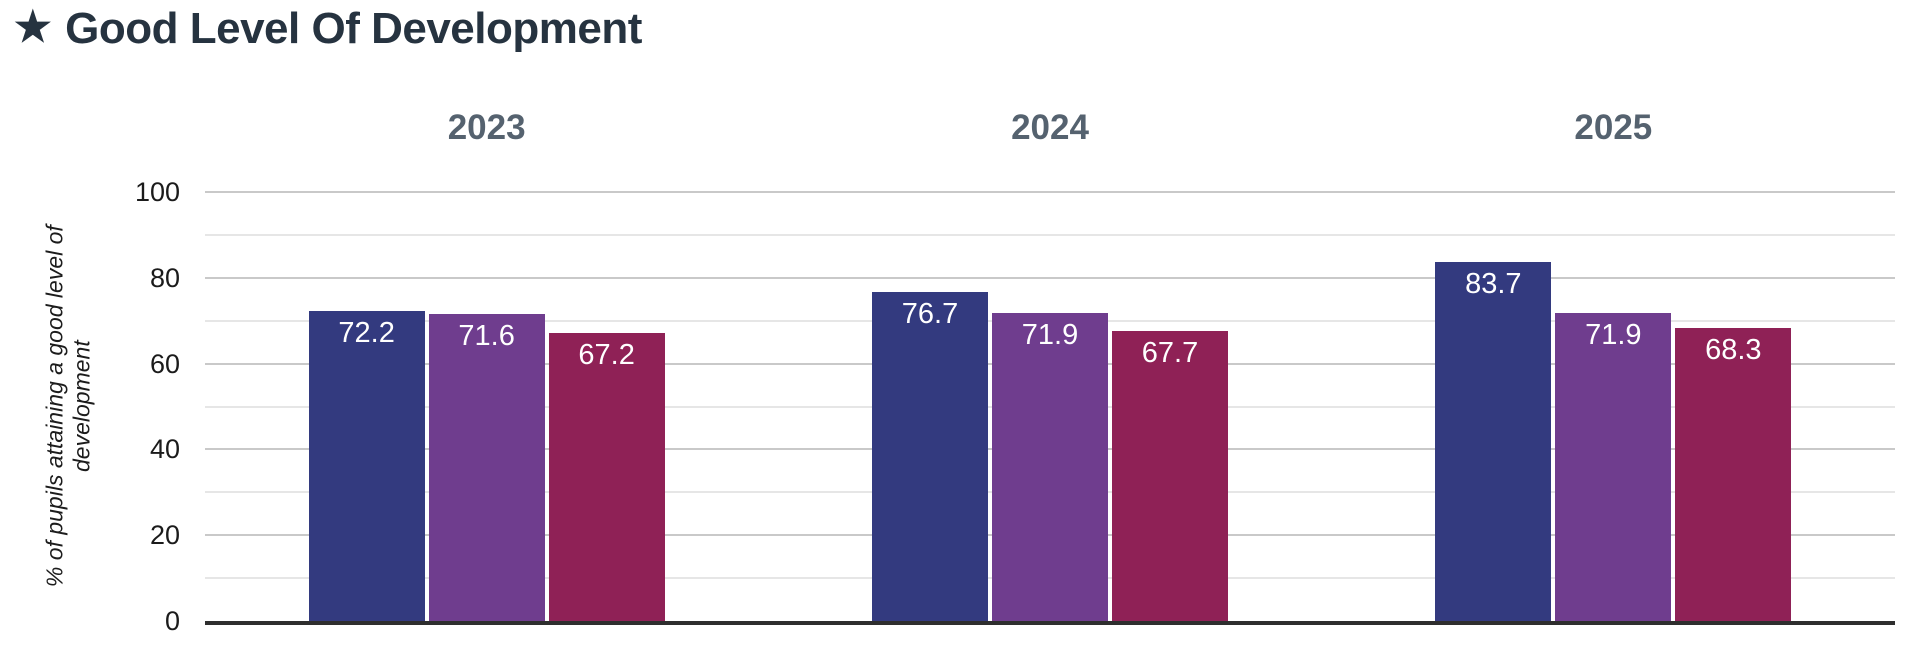 The width and height of the screenshot is (1920, 663). What do you see at coordinates (1613, 127) in the screenshot?
I see `category-label-2025: 2025` at bounding box center [1613, 127].